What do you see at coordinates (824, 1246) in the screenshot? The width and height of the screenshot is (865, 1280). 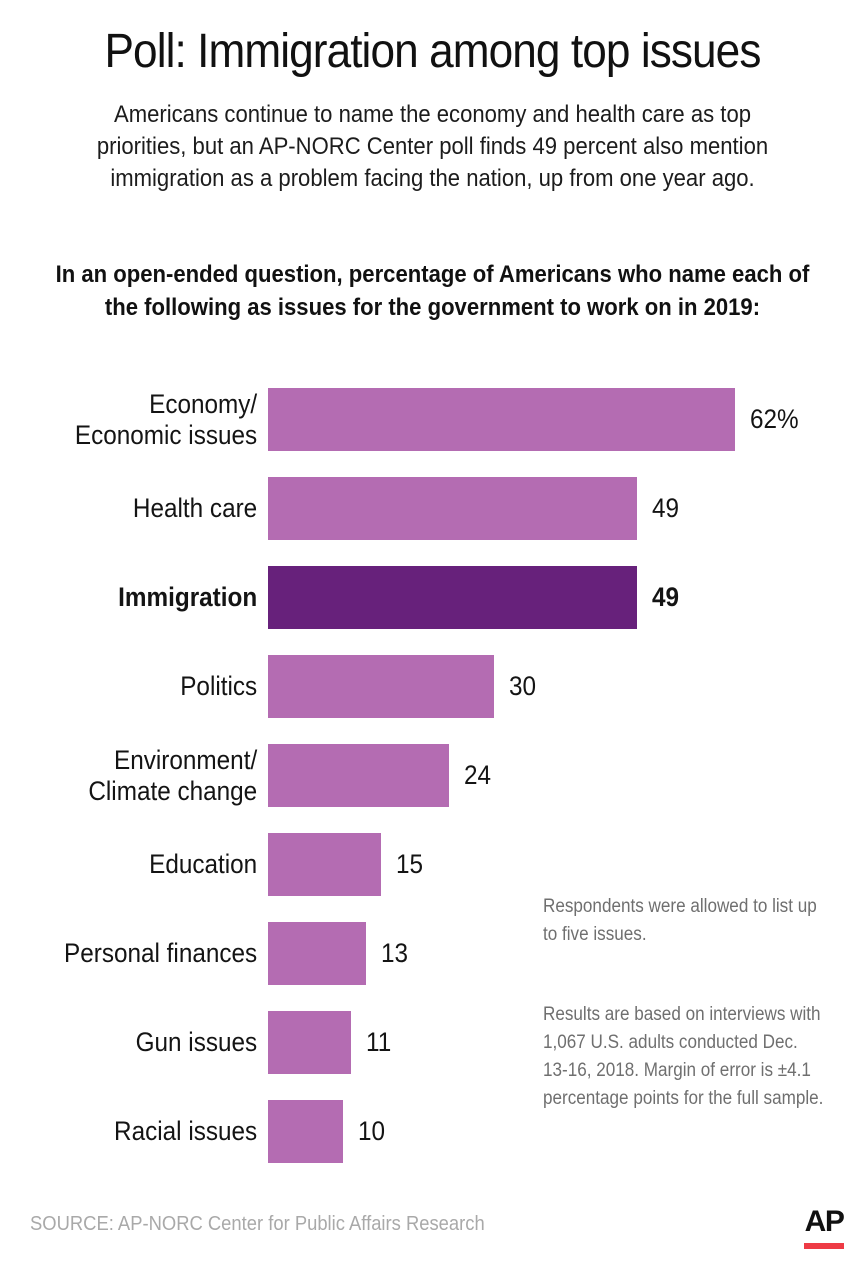 I see `ap-logo-red-bar` at bounding box center [824, 1246].